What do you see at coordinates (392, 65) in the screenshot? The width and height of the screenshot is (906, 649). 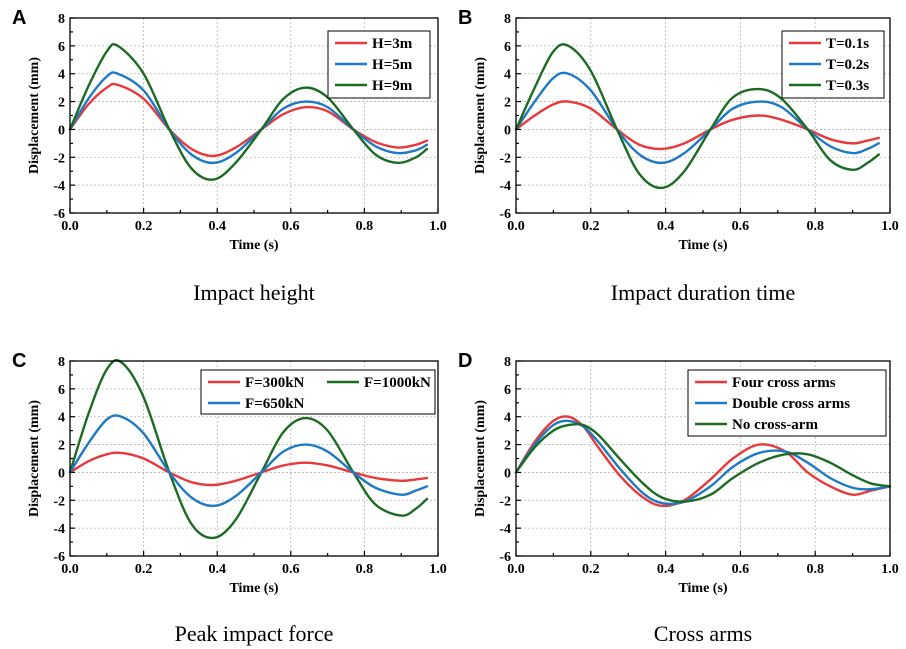 I see `legend-label: H=5m` at bounding box center [392, 65].